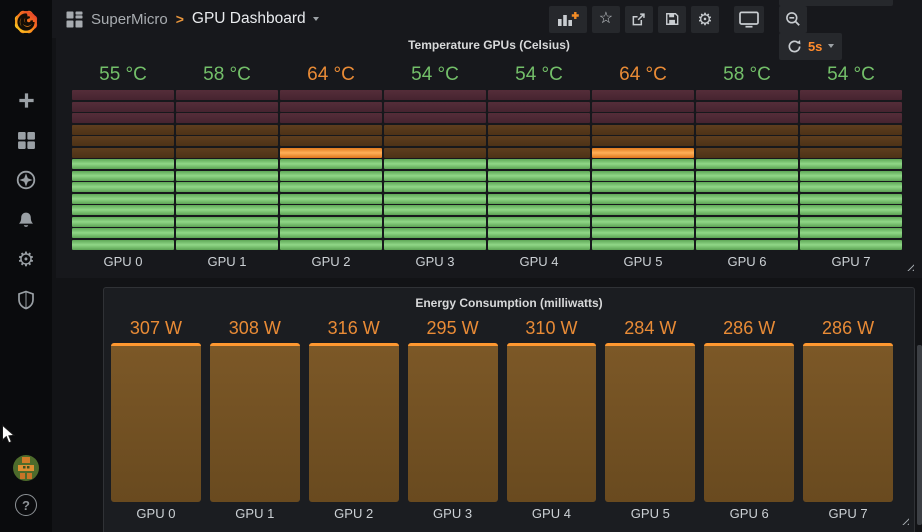  I want to click on vertical-scrollbar, so click(919, 435).